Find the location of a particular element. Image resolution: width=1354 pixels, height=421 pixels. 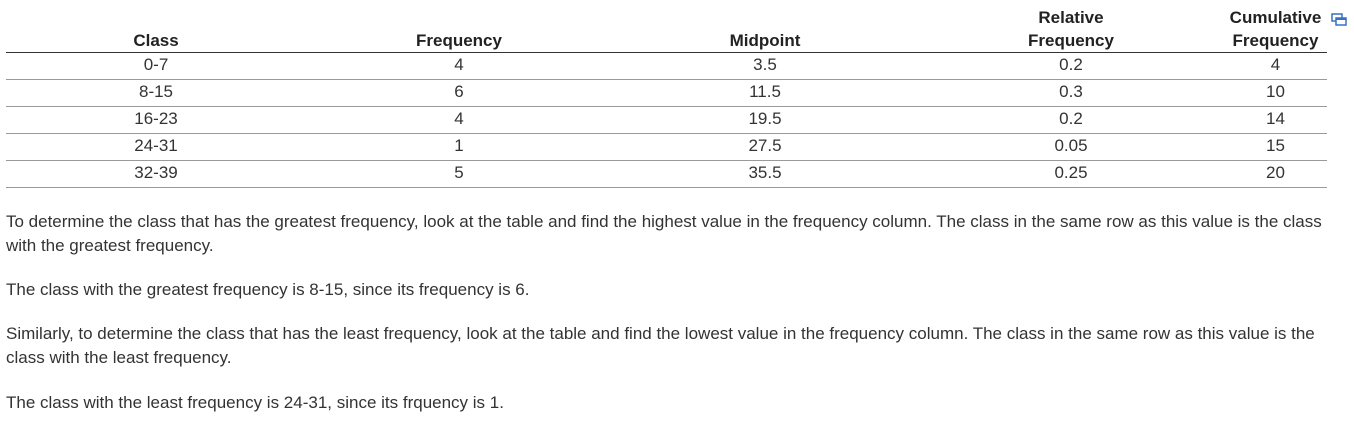

table-row: 0-7 4 3.5 0.2 4 is located at coordinates (666, 66).